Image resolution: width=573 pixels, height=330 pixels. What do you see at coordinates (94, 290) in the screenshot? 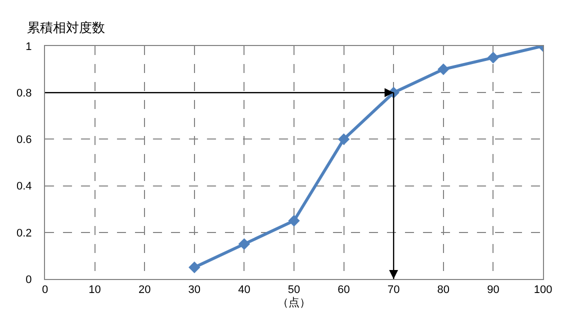
I see `x-tick-label: 10` at bounding box center [94, 290].